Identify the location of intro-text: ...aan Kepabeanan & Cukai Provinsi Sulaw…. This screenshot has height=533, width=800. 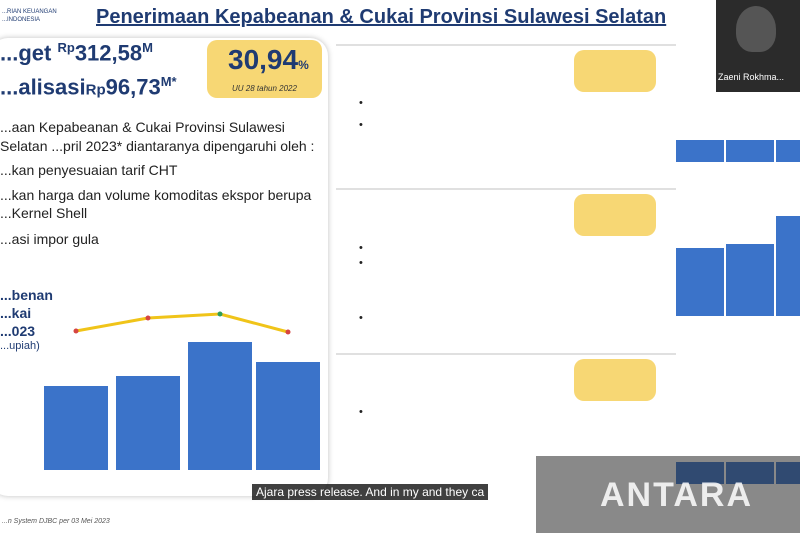
(157, 136).